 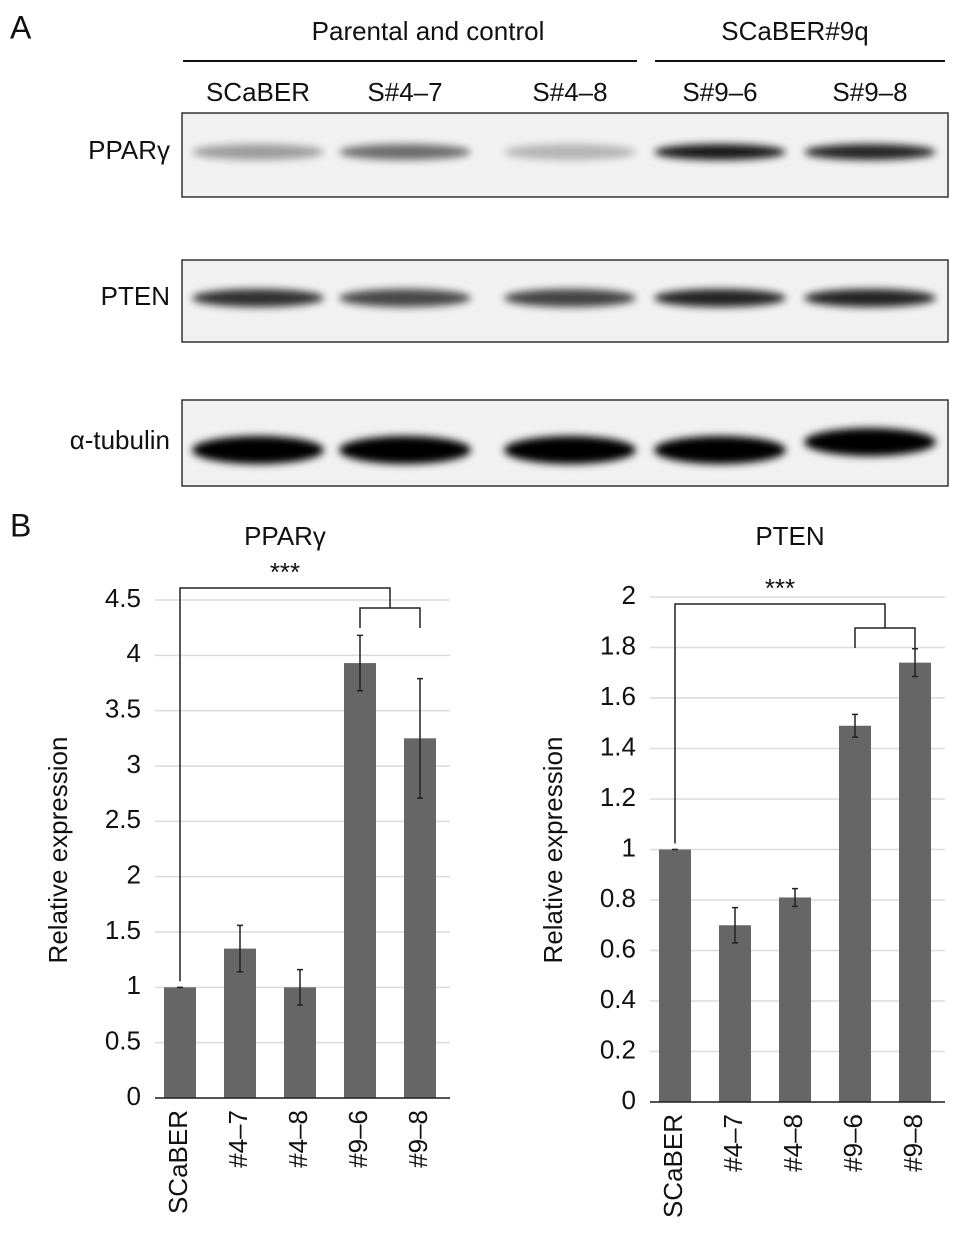 I want to click on y-tick-label: 2.5, so click(x=123, y=819).